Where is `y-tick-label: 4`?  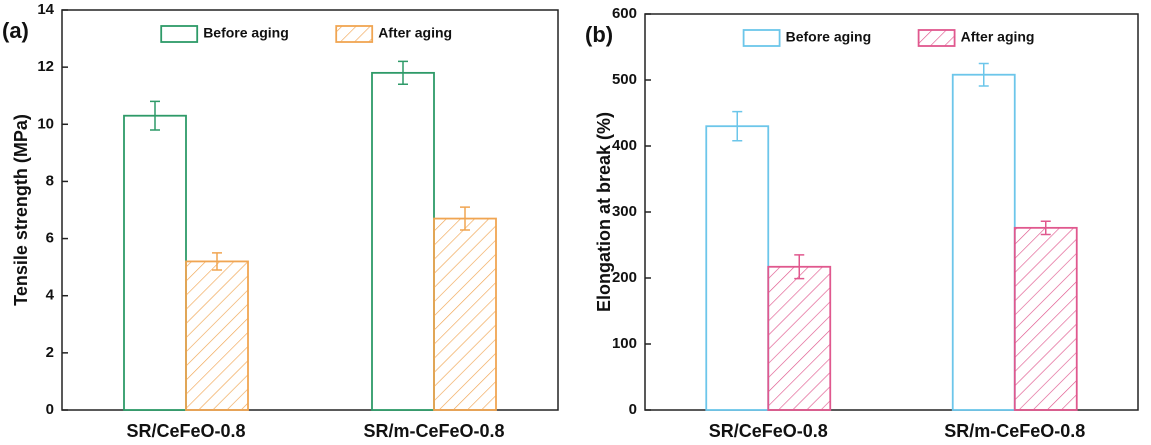
y-tick-label: 4 is located at coordinates (50, 295).